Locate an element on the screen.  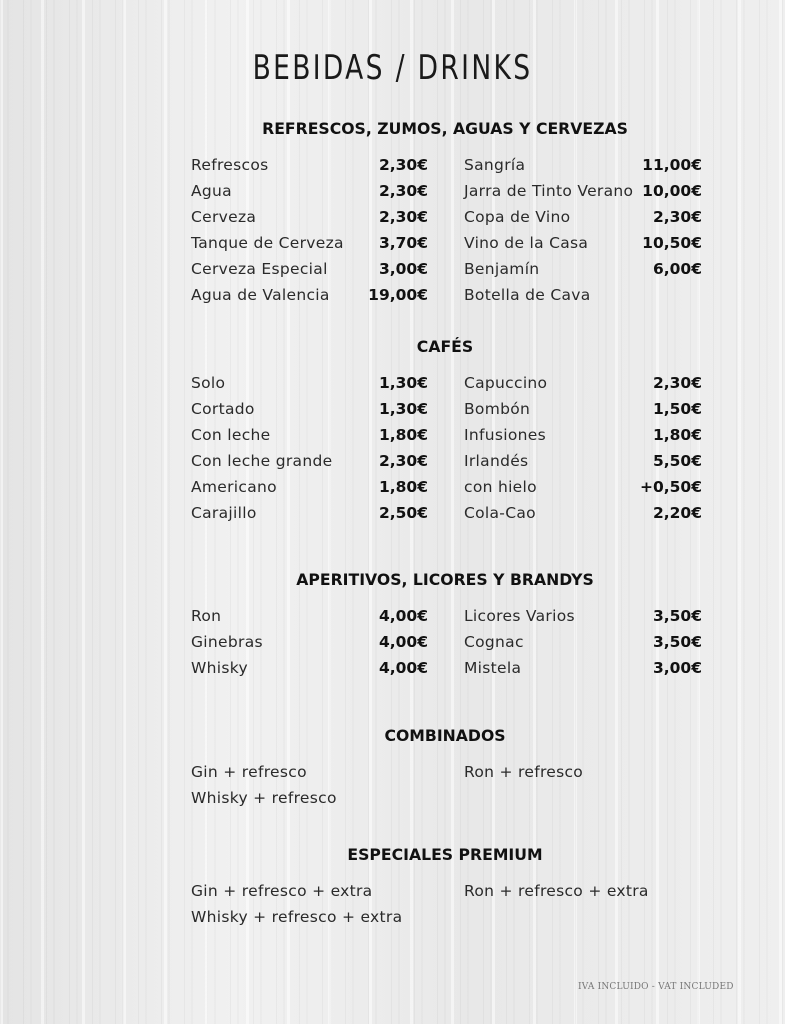
menu-item: Bombón 1,50€ is located at coordinates (583, 409).